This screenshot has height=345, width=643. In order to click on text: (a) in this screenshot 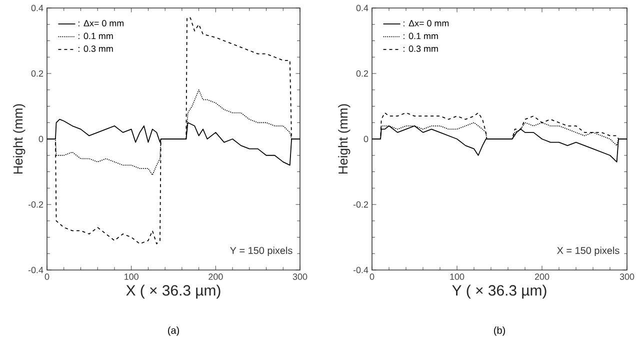, I will do `click(173, 331)`.